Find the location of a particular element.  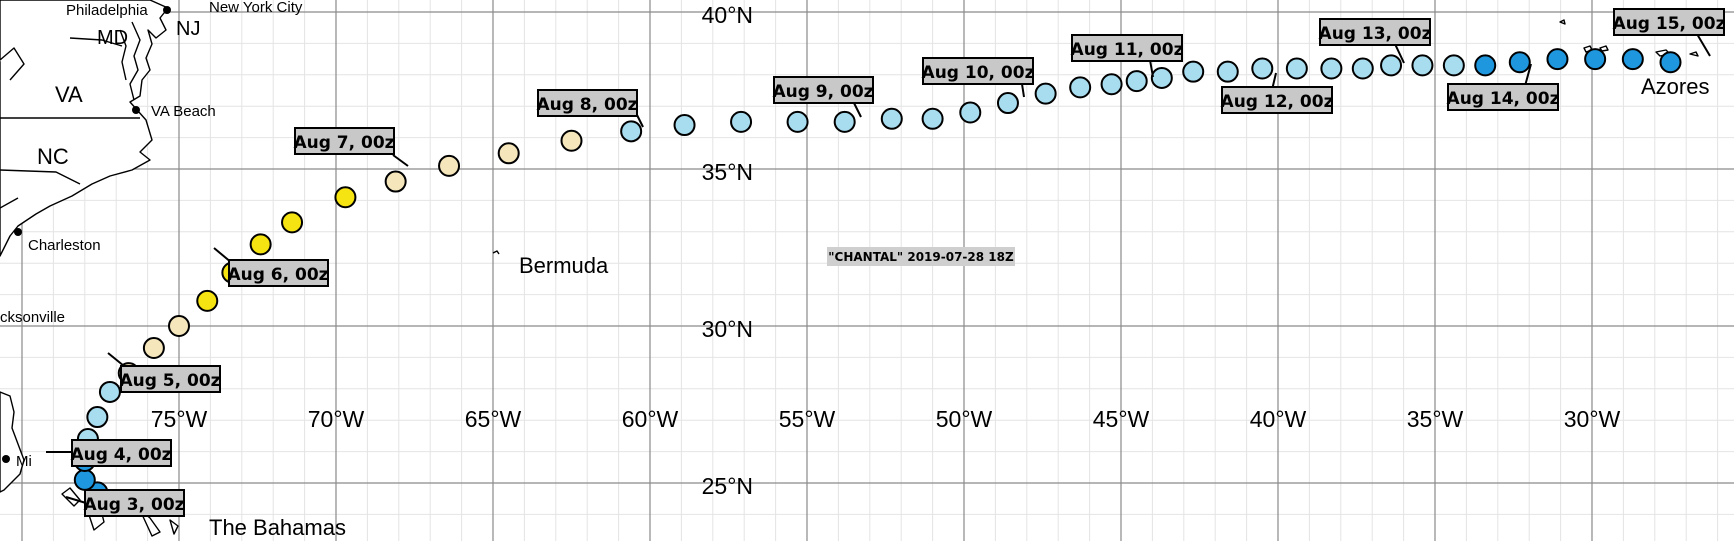

svg-text: Aug 8, 00z is located at coordinates (586, 105).